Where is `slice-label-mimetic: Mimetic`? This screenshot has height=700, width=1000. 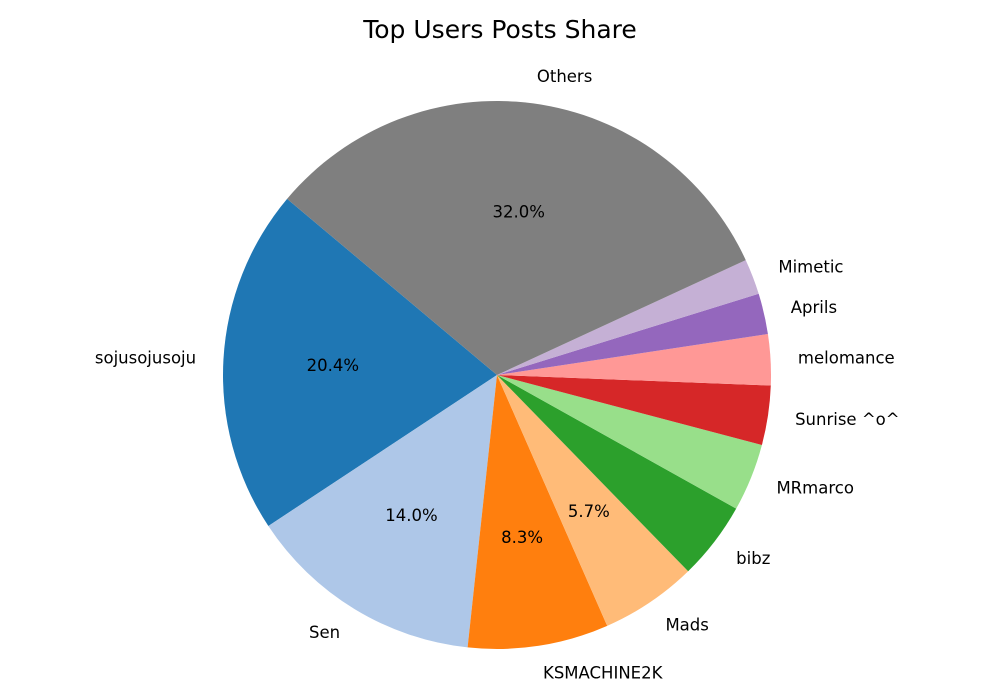
slice-label-mimetic: Mimetic is located at coordinates (810, 266).